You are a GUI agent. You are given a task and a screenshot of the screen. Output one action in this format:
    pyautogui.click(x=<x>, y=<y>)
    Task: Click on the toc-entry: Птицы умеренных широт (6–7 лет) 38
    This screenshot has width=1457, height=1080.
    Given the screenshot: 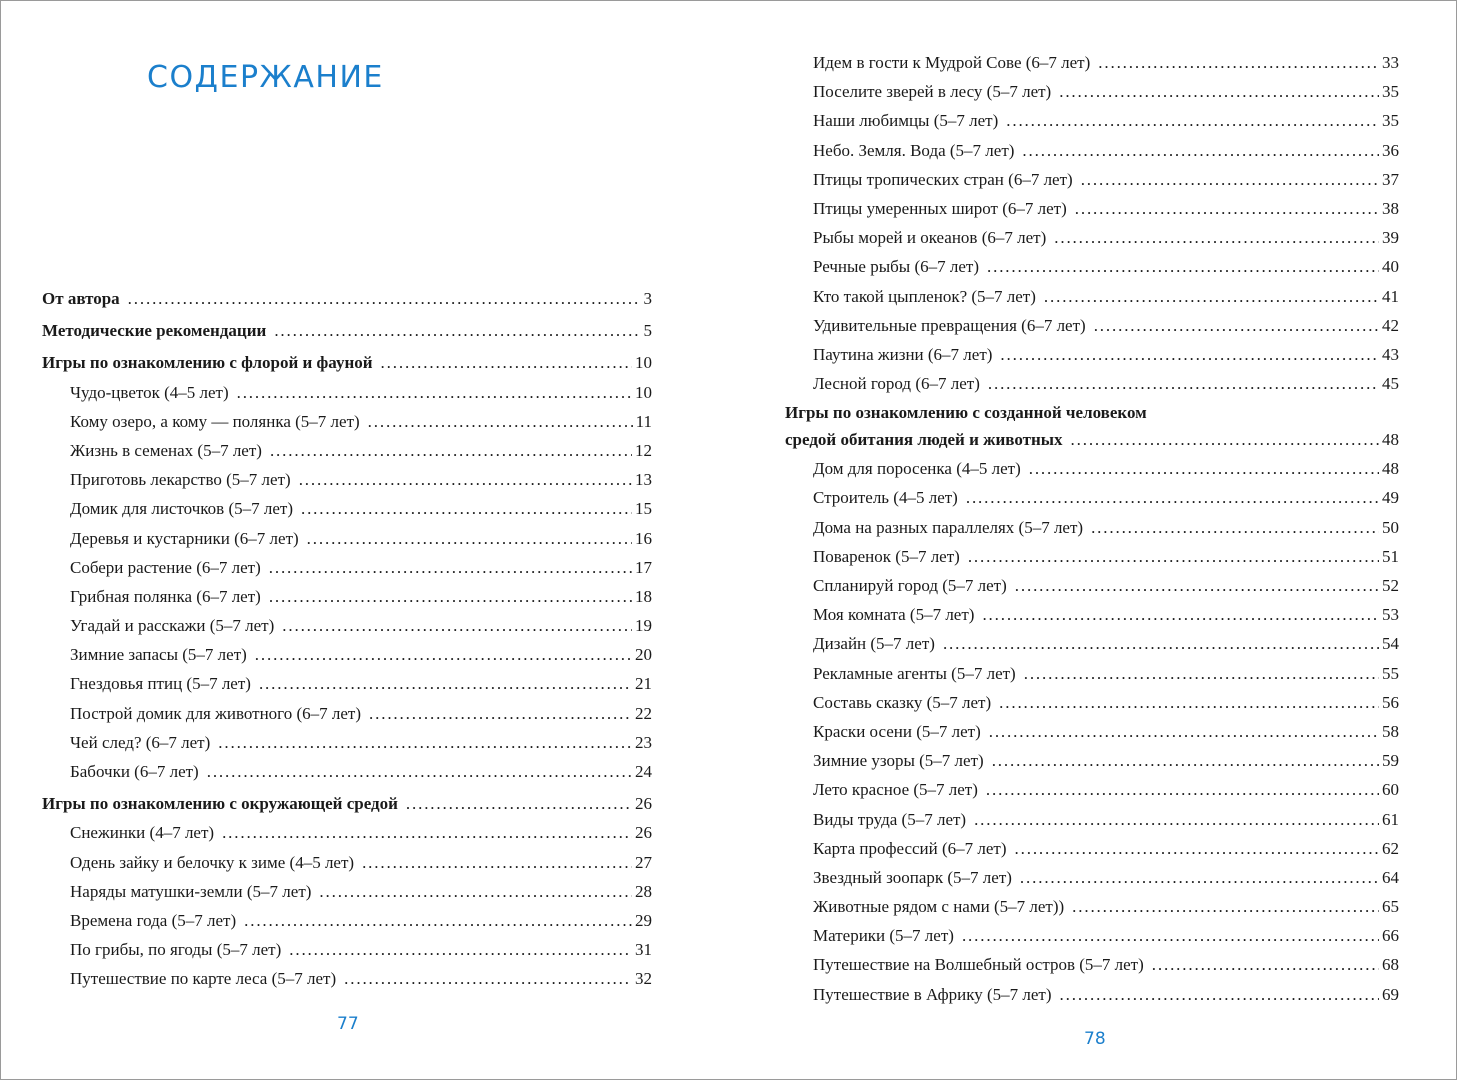 What is the action you would take?
    pyautogui.click(x=1092, y=208)
    